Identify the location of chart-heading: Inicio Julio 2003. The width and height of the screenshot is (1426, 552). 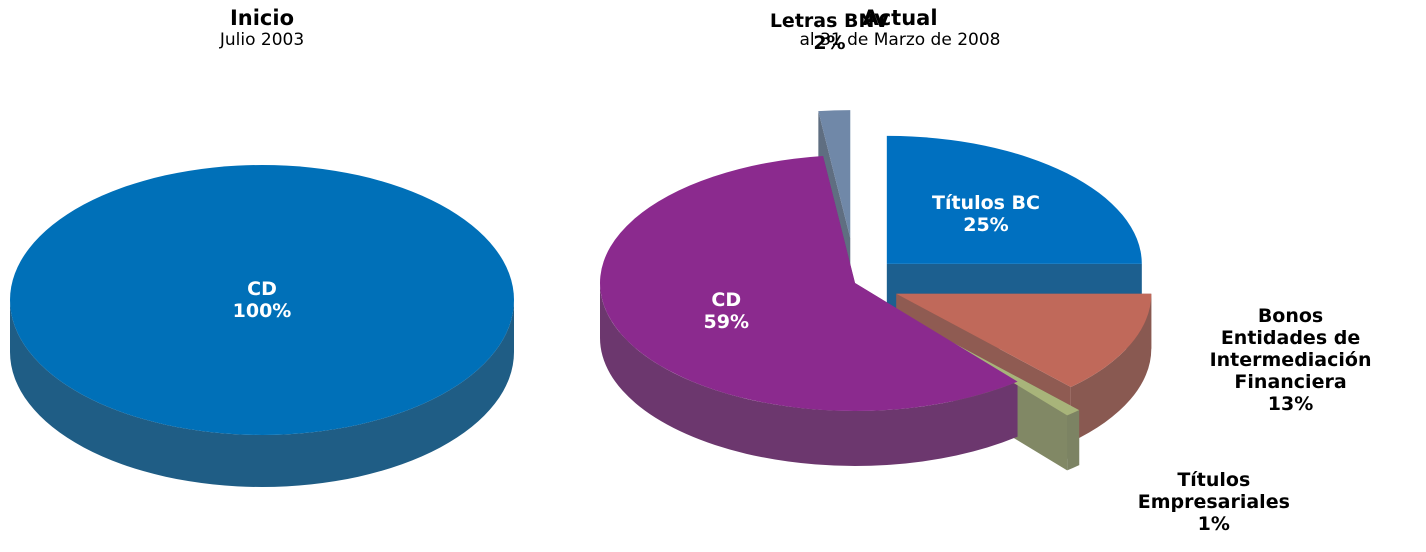
(262, 28).